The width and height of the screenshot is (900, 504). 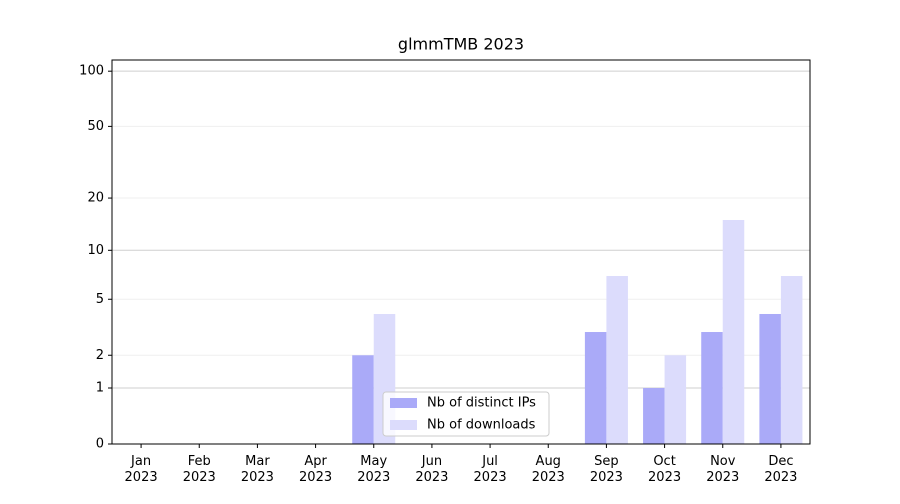 I want to click on y-tick-label: 50, so click(x=95, y=126).